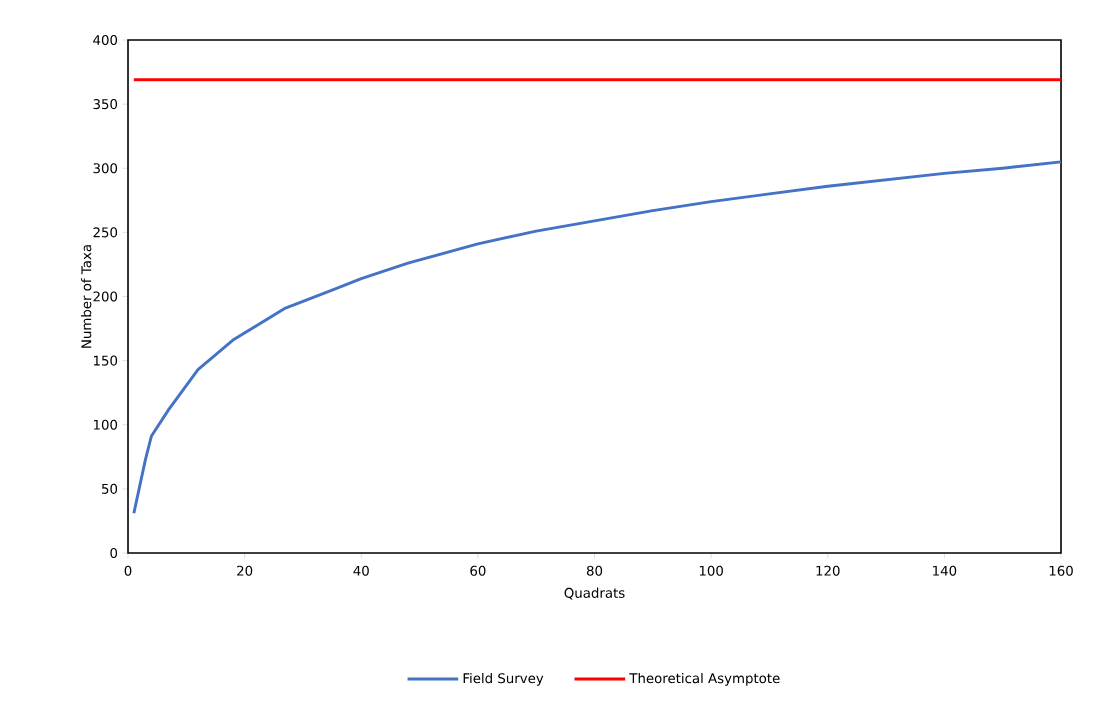 This screenshot has height=704, width=1098. What do you see at coordinates (361, 570) in the screenshot?
I see `x-tick-label: 40` at bounding box center [361, 570].